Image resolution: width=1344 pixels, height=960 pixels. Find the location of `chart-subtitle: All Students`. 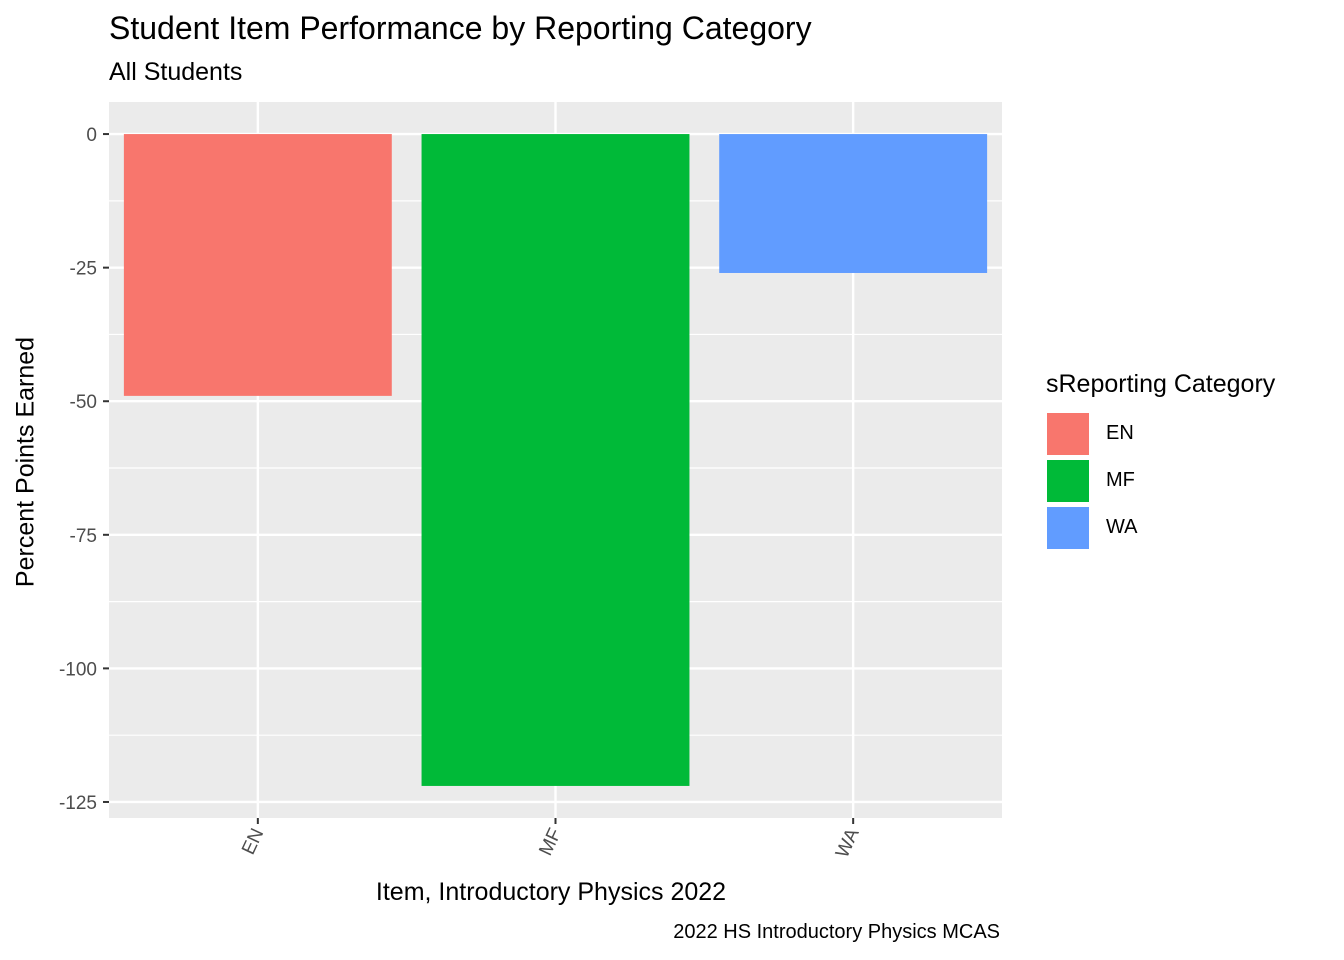

chart-subtitle: All Students is located at coordinates (176, 72).